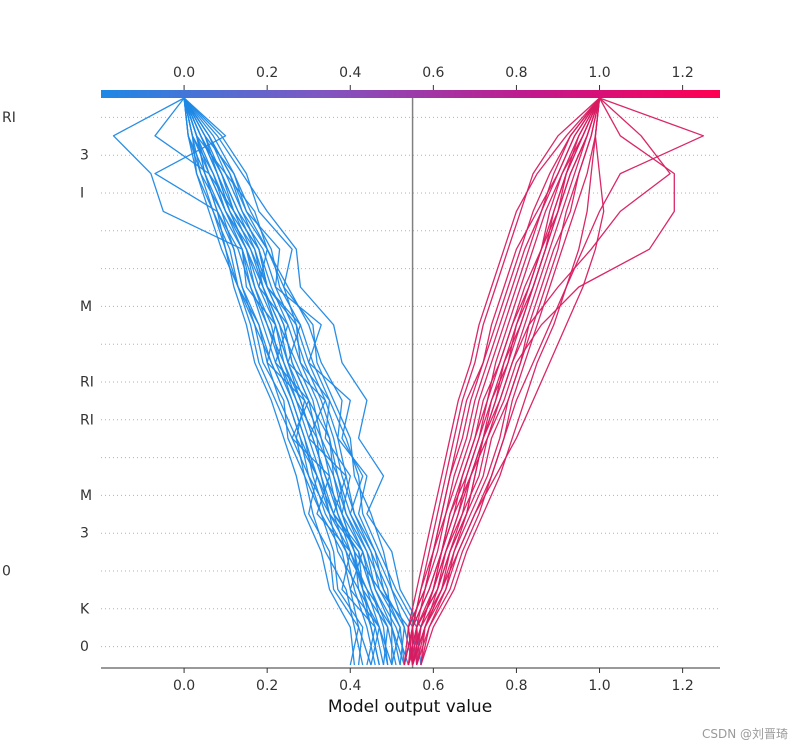 The width and height of the screenshot is (800, 750). Describe the element at coordinates (682, 73) in the screenshot. I see `top-tick-label: 1.2` at that location.